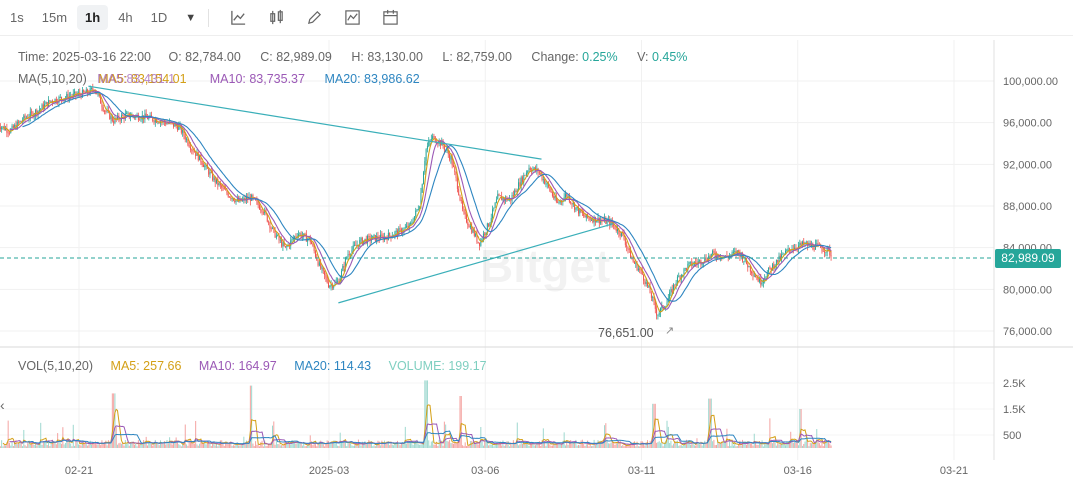 The image size is (1073, 486). What do you see at coordinates (191, 17) in the screenshot?
I see `timeframe-dropdown-icon: ▼` at bounding box center [191, 17].